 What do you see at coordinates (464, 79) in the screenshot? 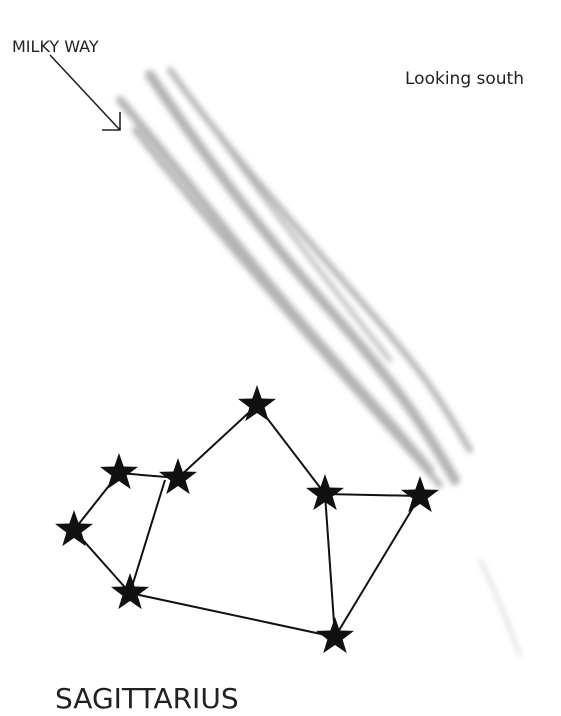
I see `direction-label: Looking south` at bounding box center [464, 79].